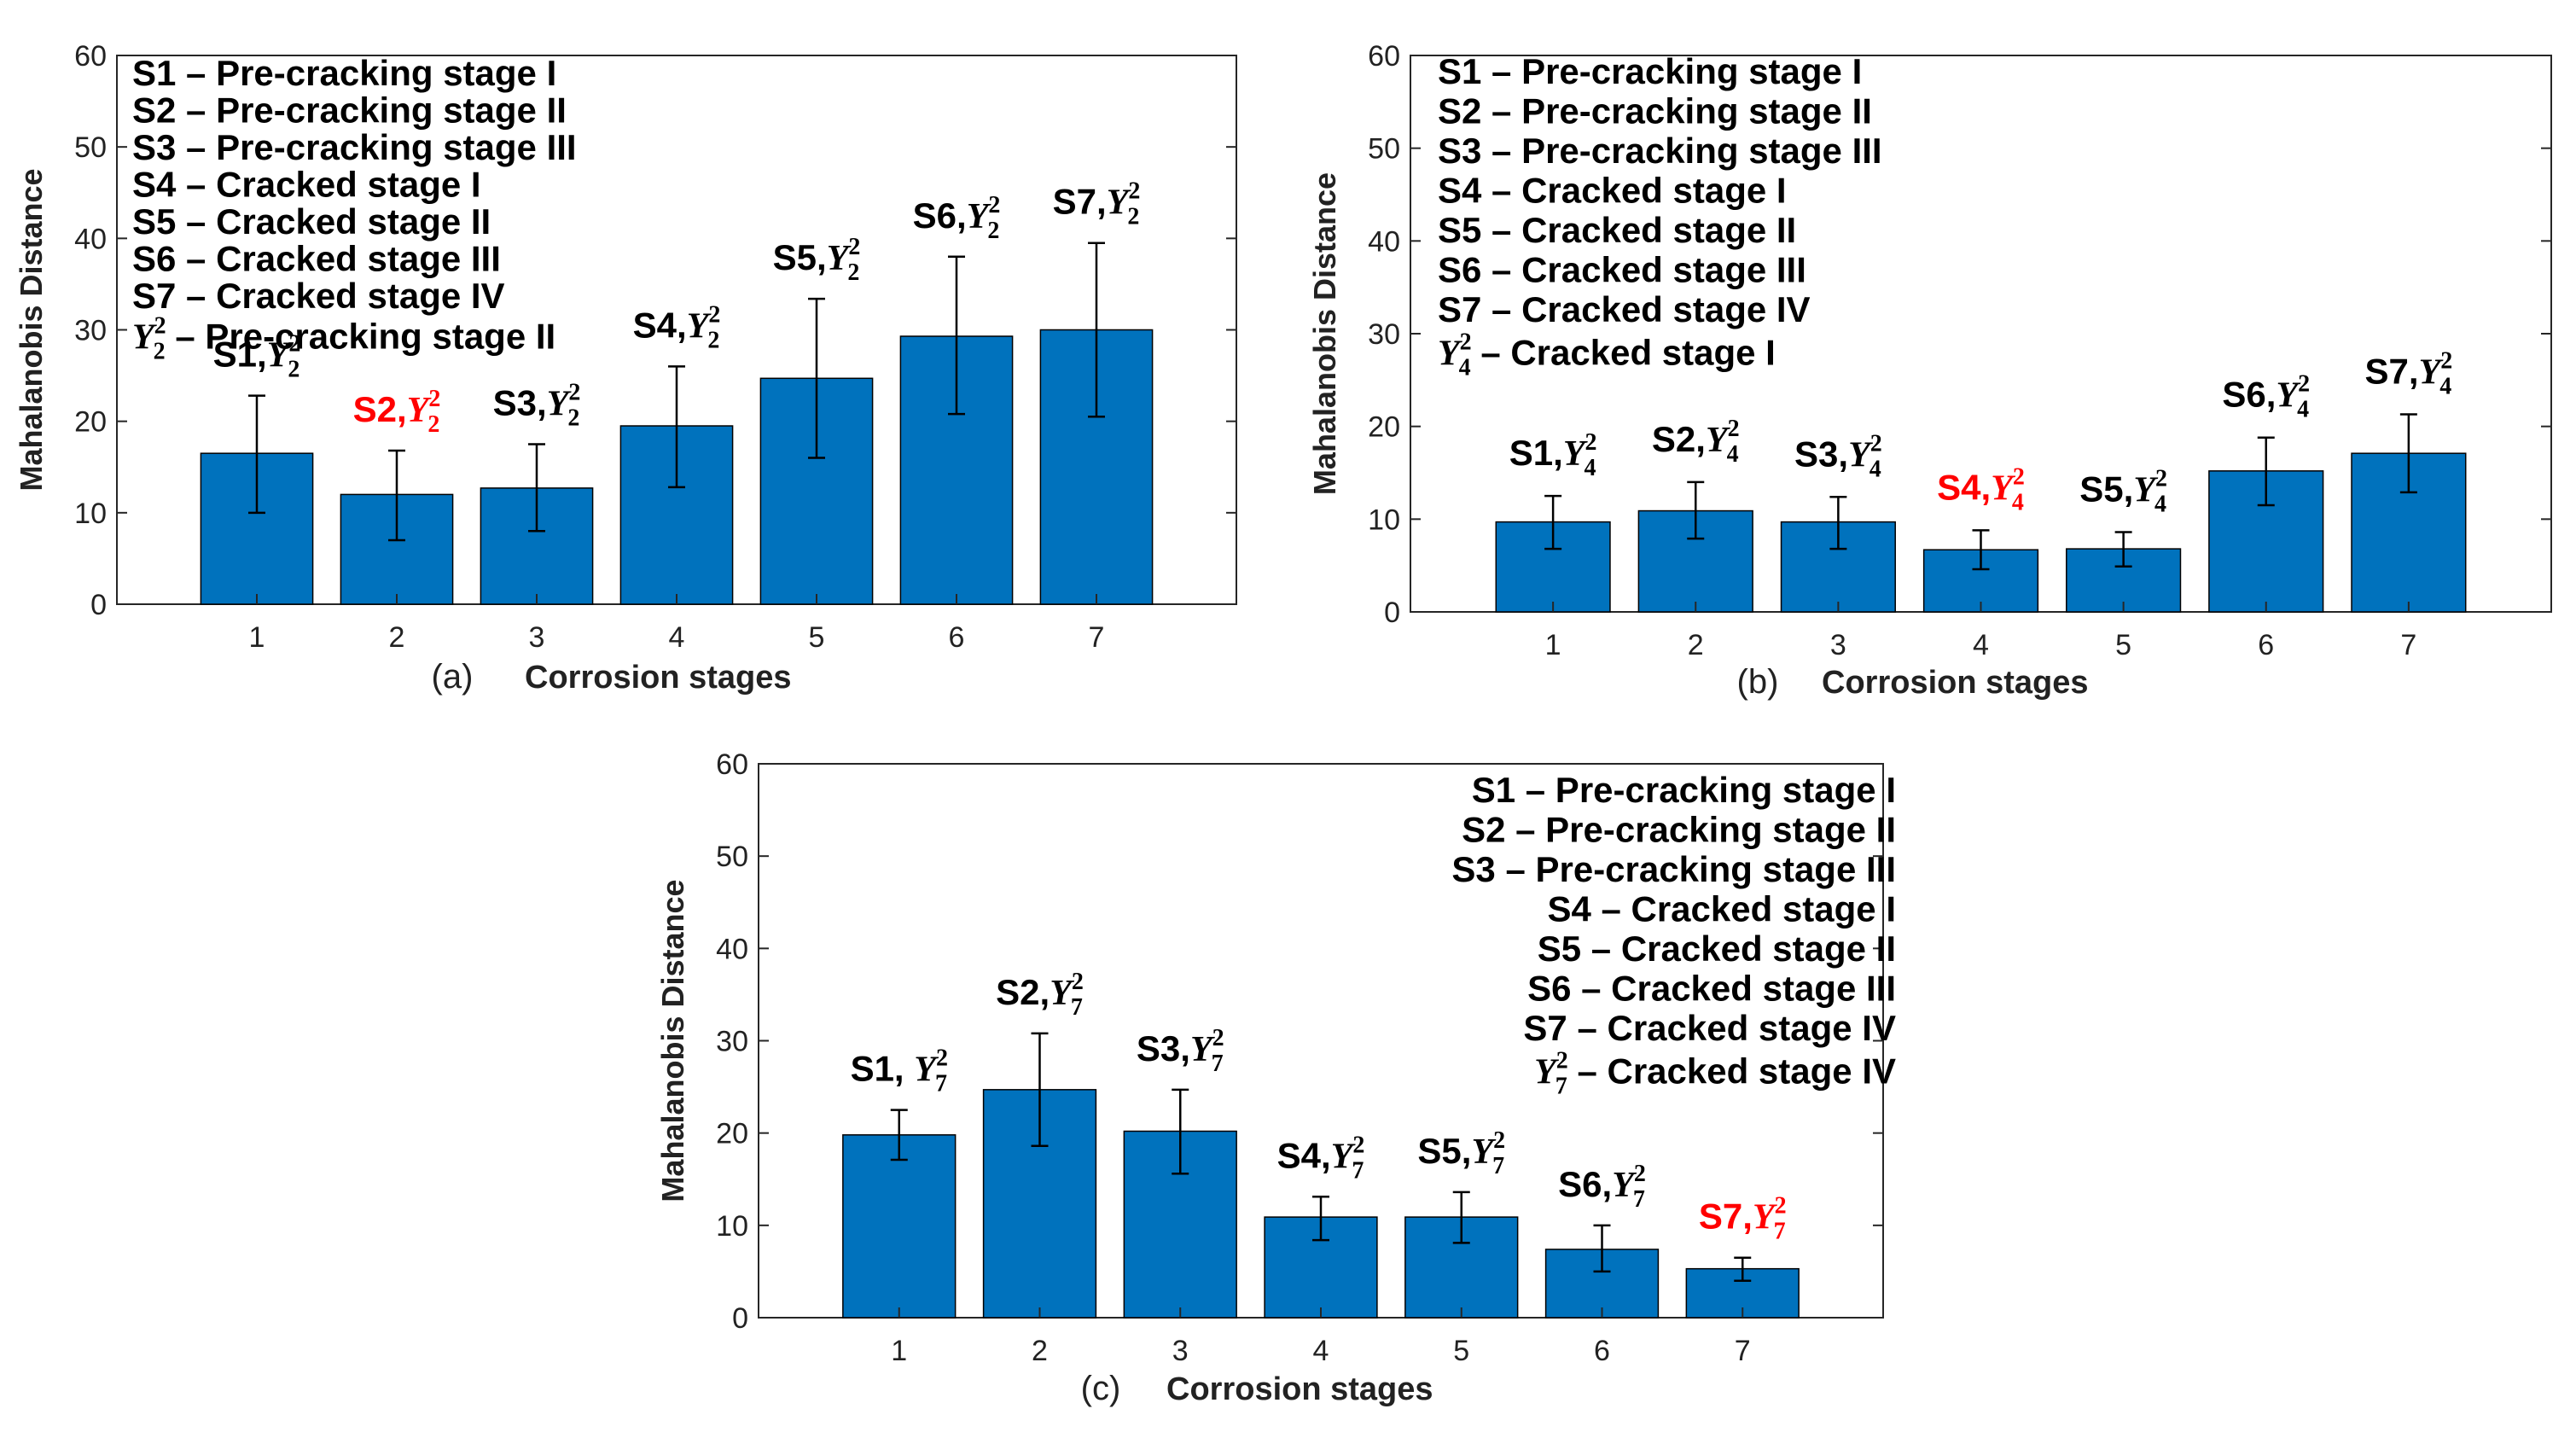  What do you see at coordinates (397, 412) in the screenshot?
I see `bar-label-2: S2,Y2 2` at bounding box center [397, 412].